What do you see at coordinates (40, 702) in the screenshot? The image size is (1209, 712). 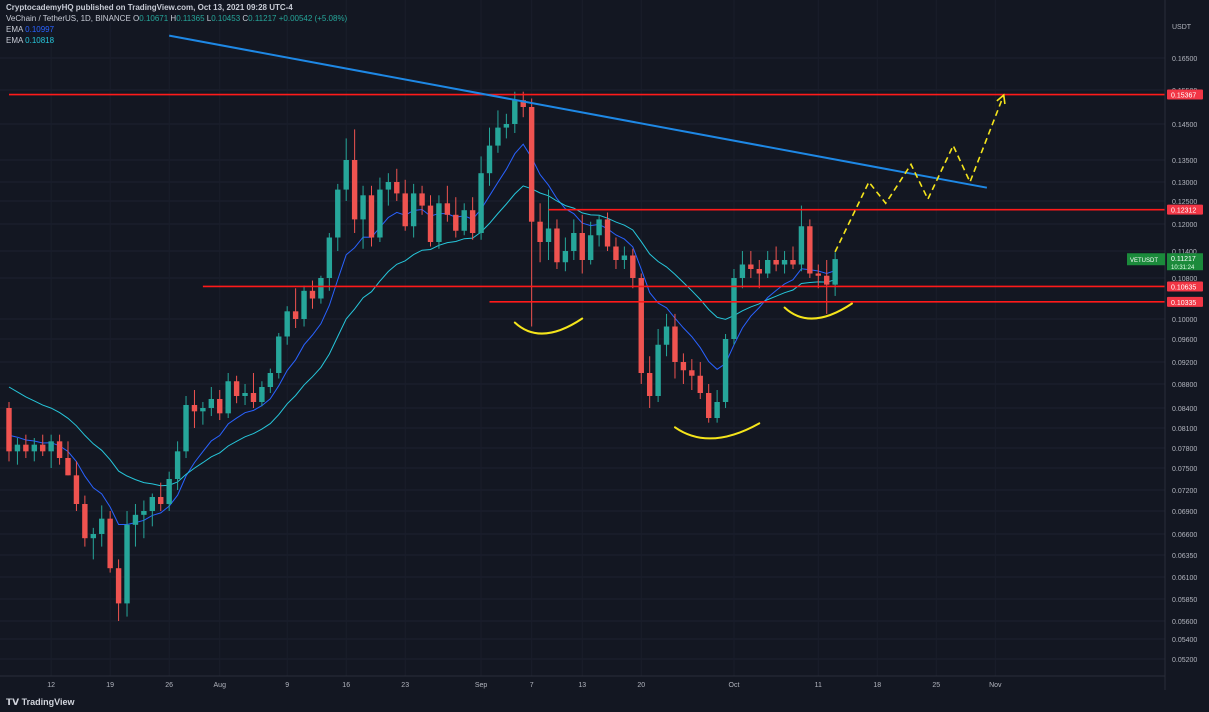 I see `tradingview-logo: 𝗧𝗩 TradingView` at bounding box center [40, 702].